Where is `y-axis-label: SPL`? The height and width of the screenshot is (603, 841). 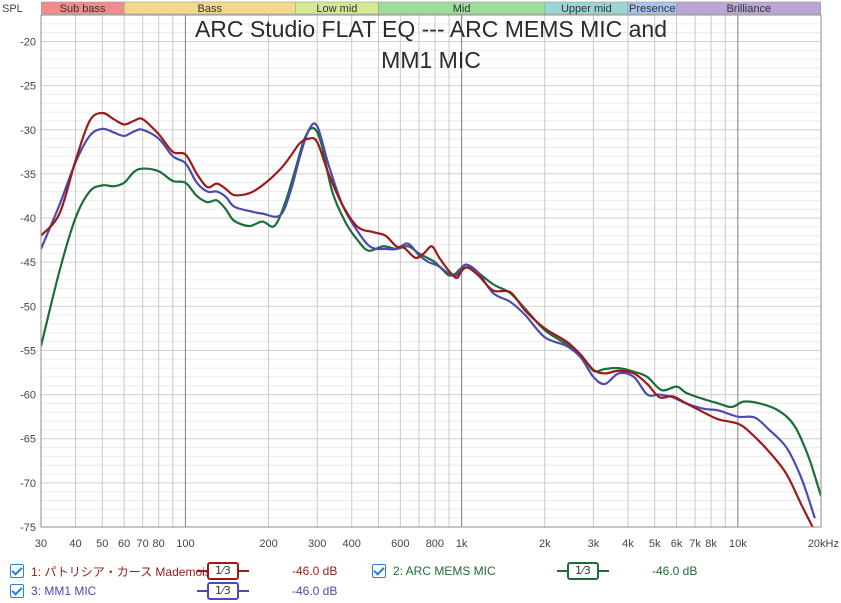
y-axis-label: SPL is located at coordinates (12, 9).